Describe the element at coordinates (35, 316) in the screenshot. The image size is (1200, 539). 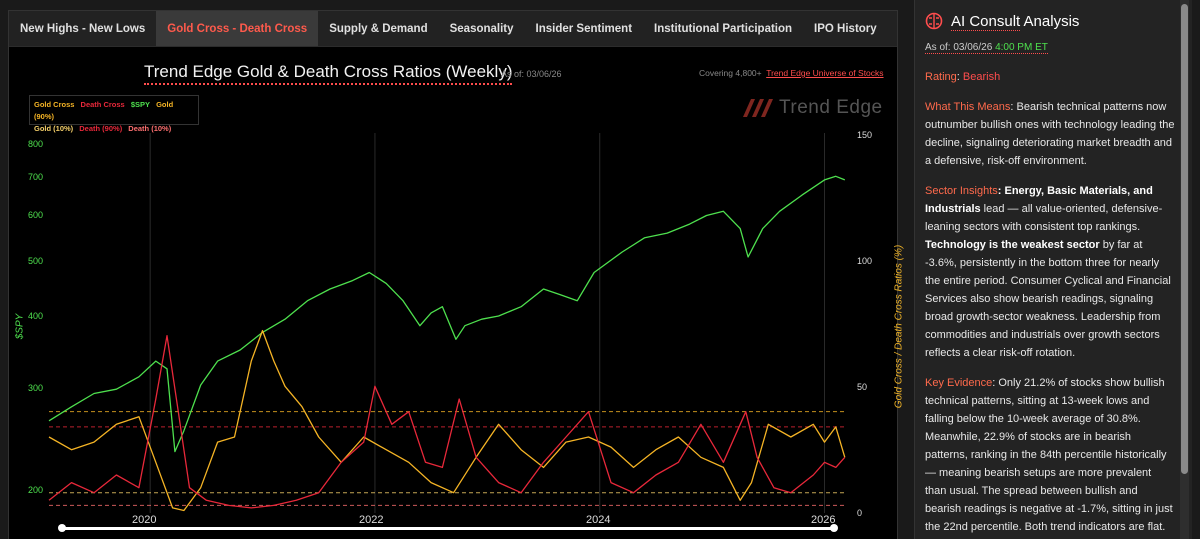
I see `left-tick: 400` at that location.